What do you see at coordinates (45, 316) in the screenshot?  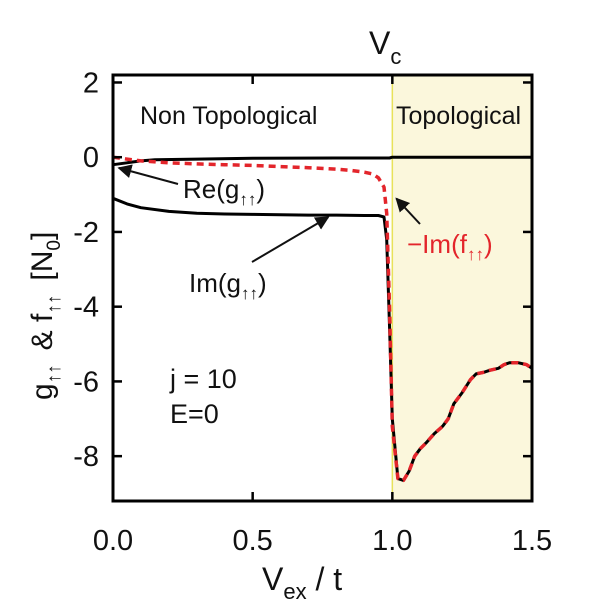 I see `y-axis-label: g↑↑& f↑↑[N0]` at bounding box center [45, 316].